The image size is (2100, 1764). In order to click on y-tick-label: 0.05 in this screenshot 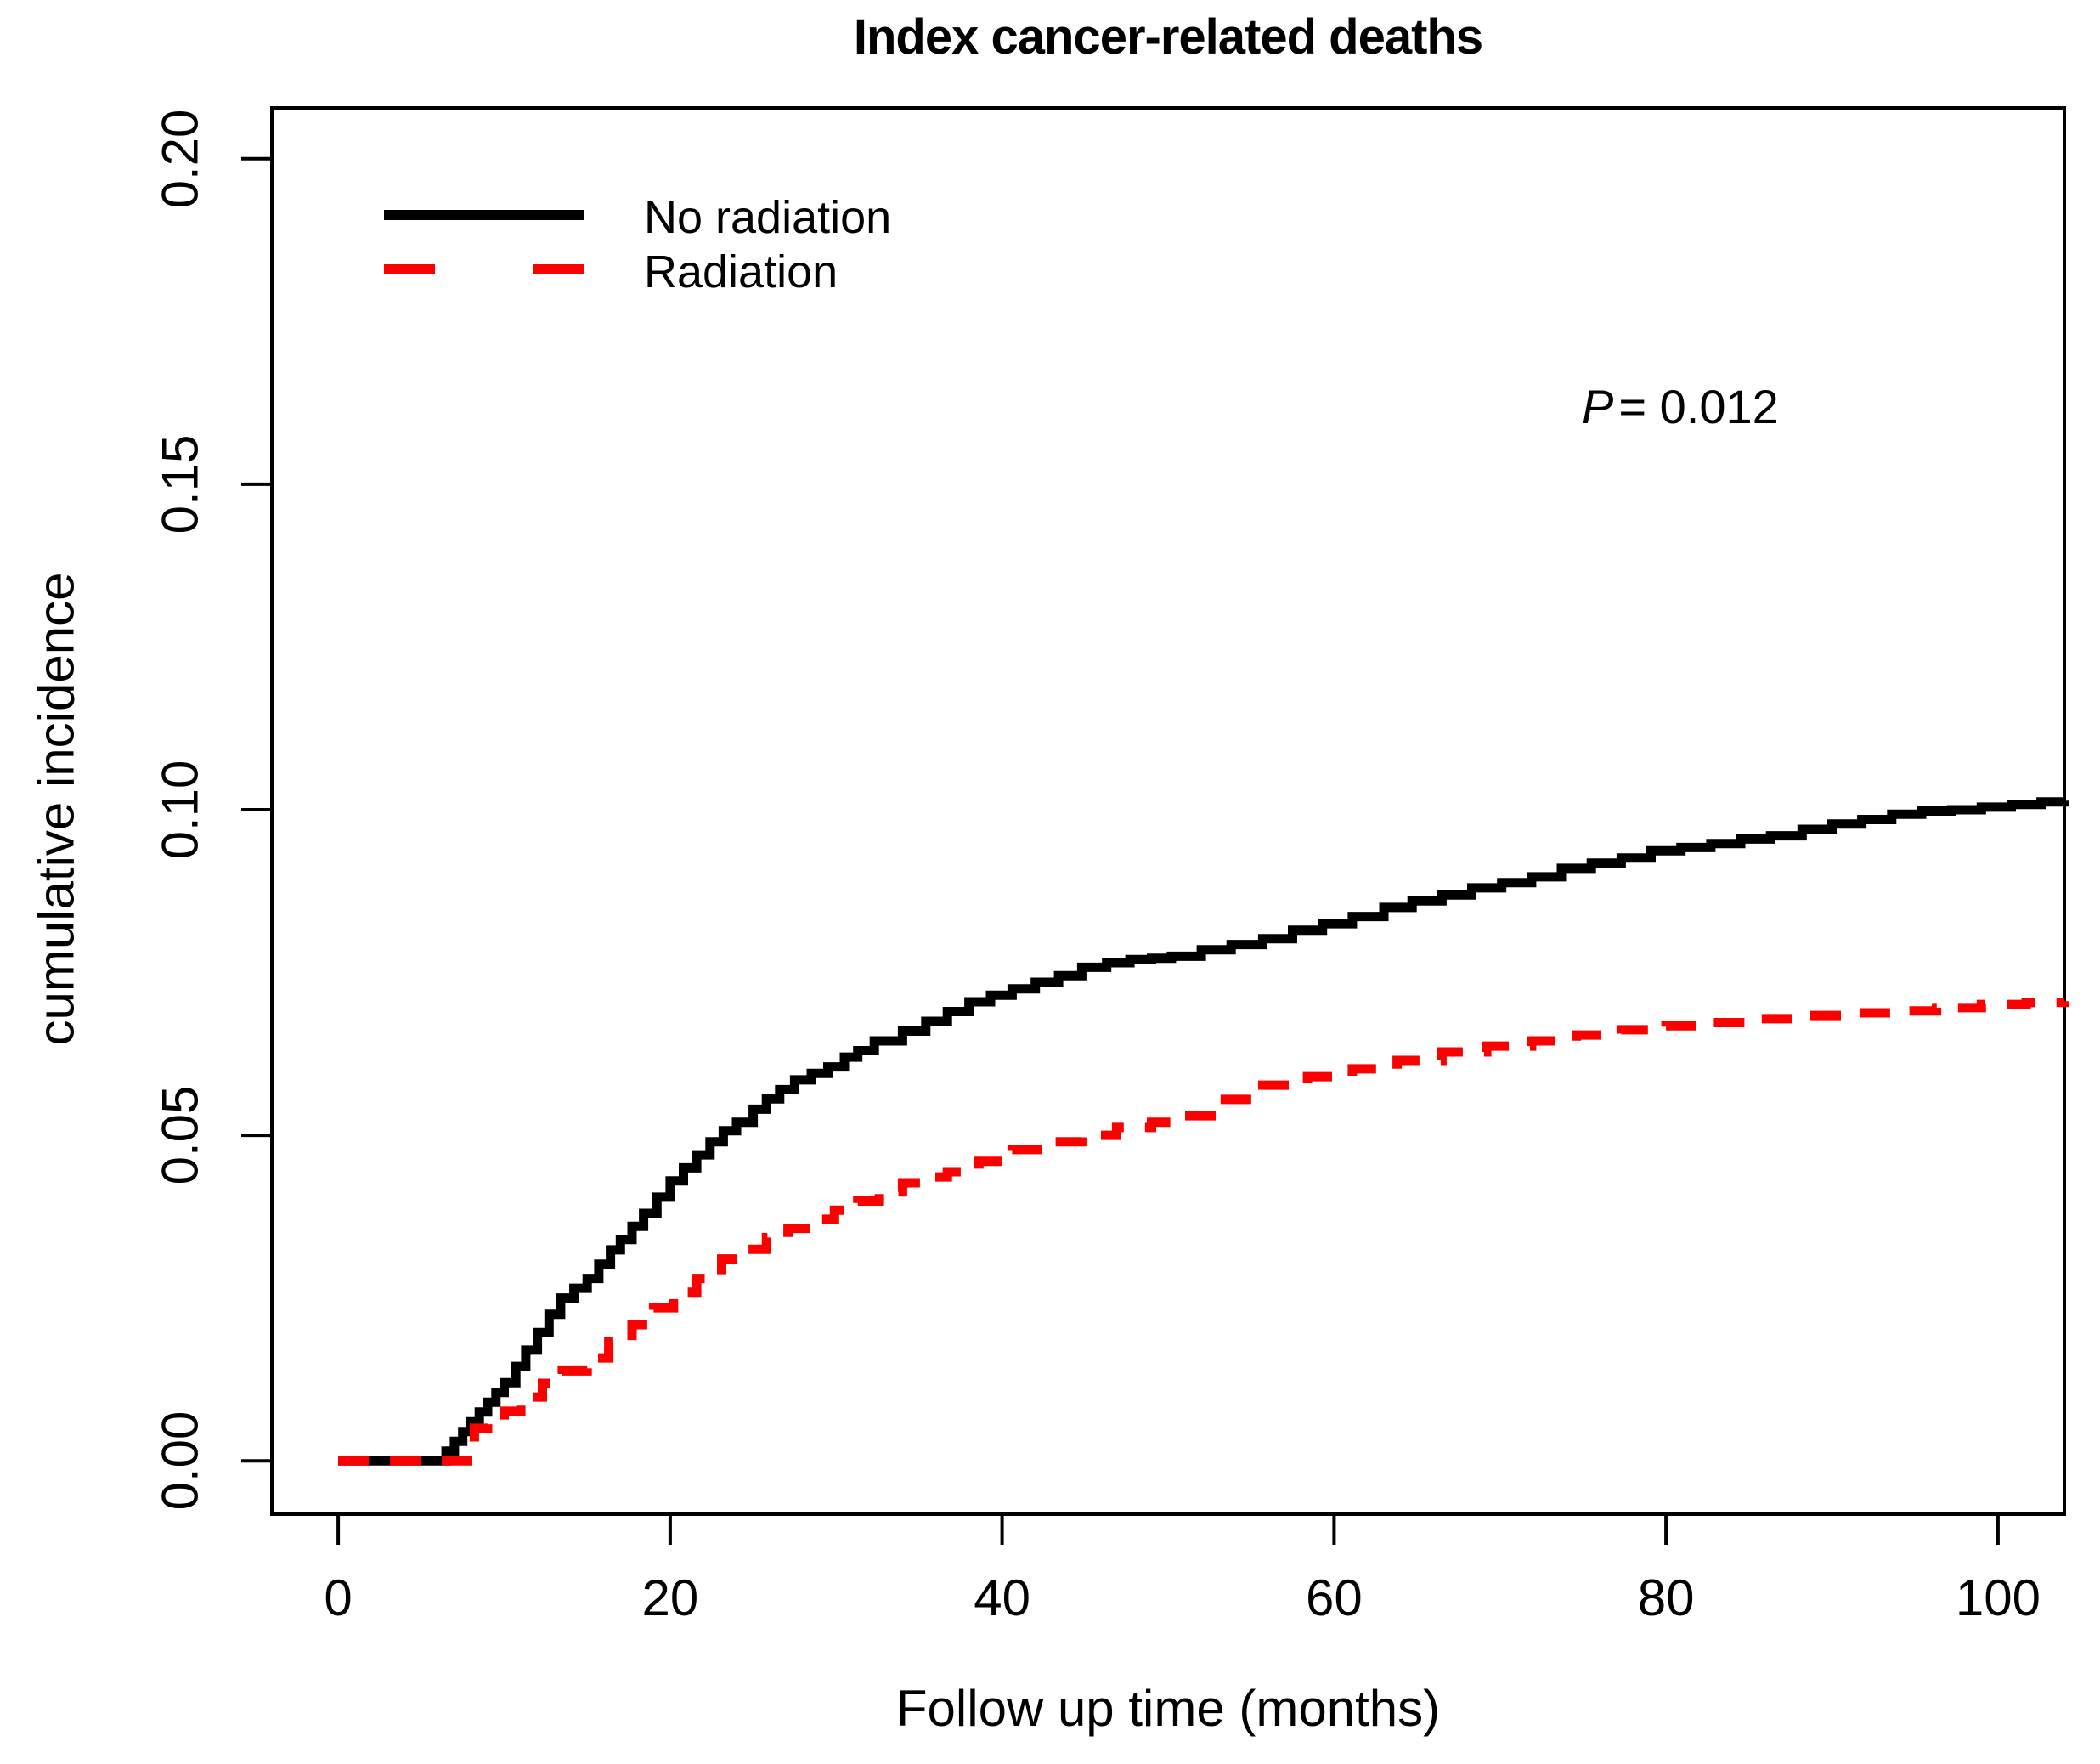, I will do `click(180, 1135)`.